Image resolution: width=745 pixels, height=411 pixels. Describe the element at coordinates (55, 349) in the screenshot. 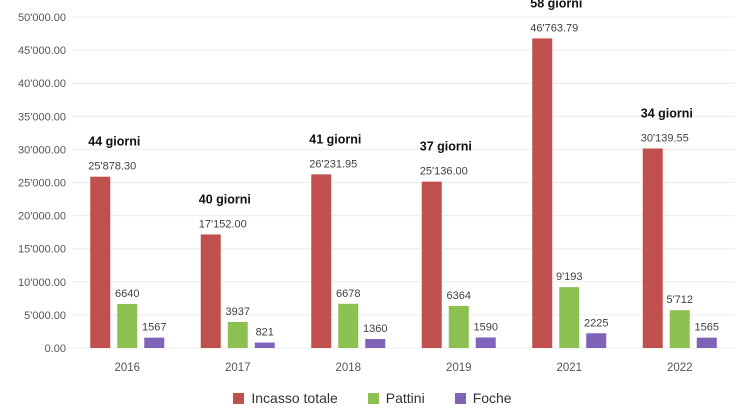

I see `y-tick-label: 0.00` at that location.